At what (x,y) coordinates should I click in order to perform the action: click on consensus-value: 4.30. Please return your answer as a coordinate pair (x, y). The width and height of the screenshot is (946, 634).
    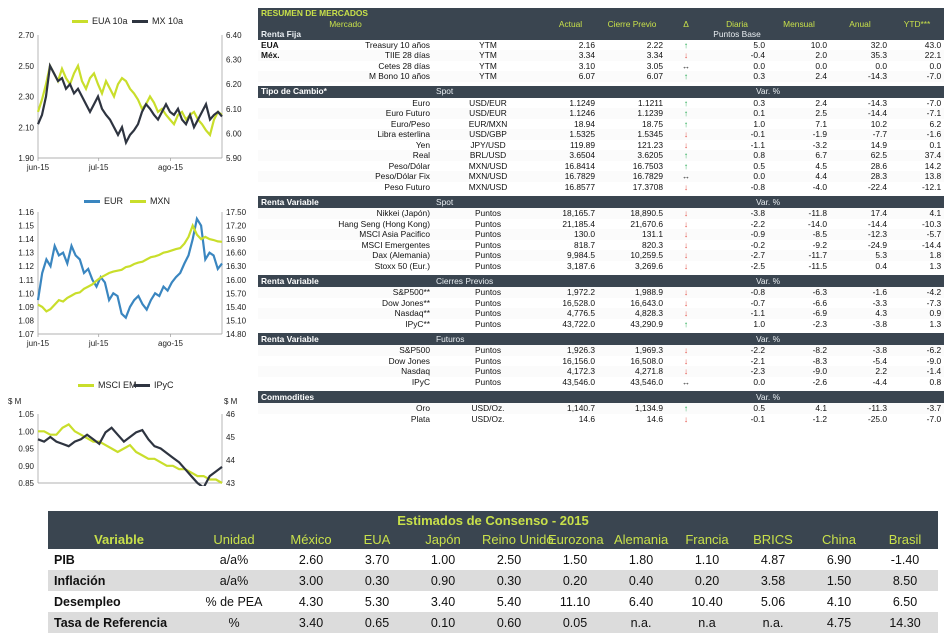
    Looking at the image, I should click on (311, 601).